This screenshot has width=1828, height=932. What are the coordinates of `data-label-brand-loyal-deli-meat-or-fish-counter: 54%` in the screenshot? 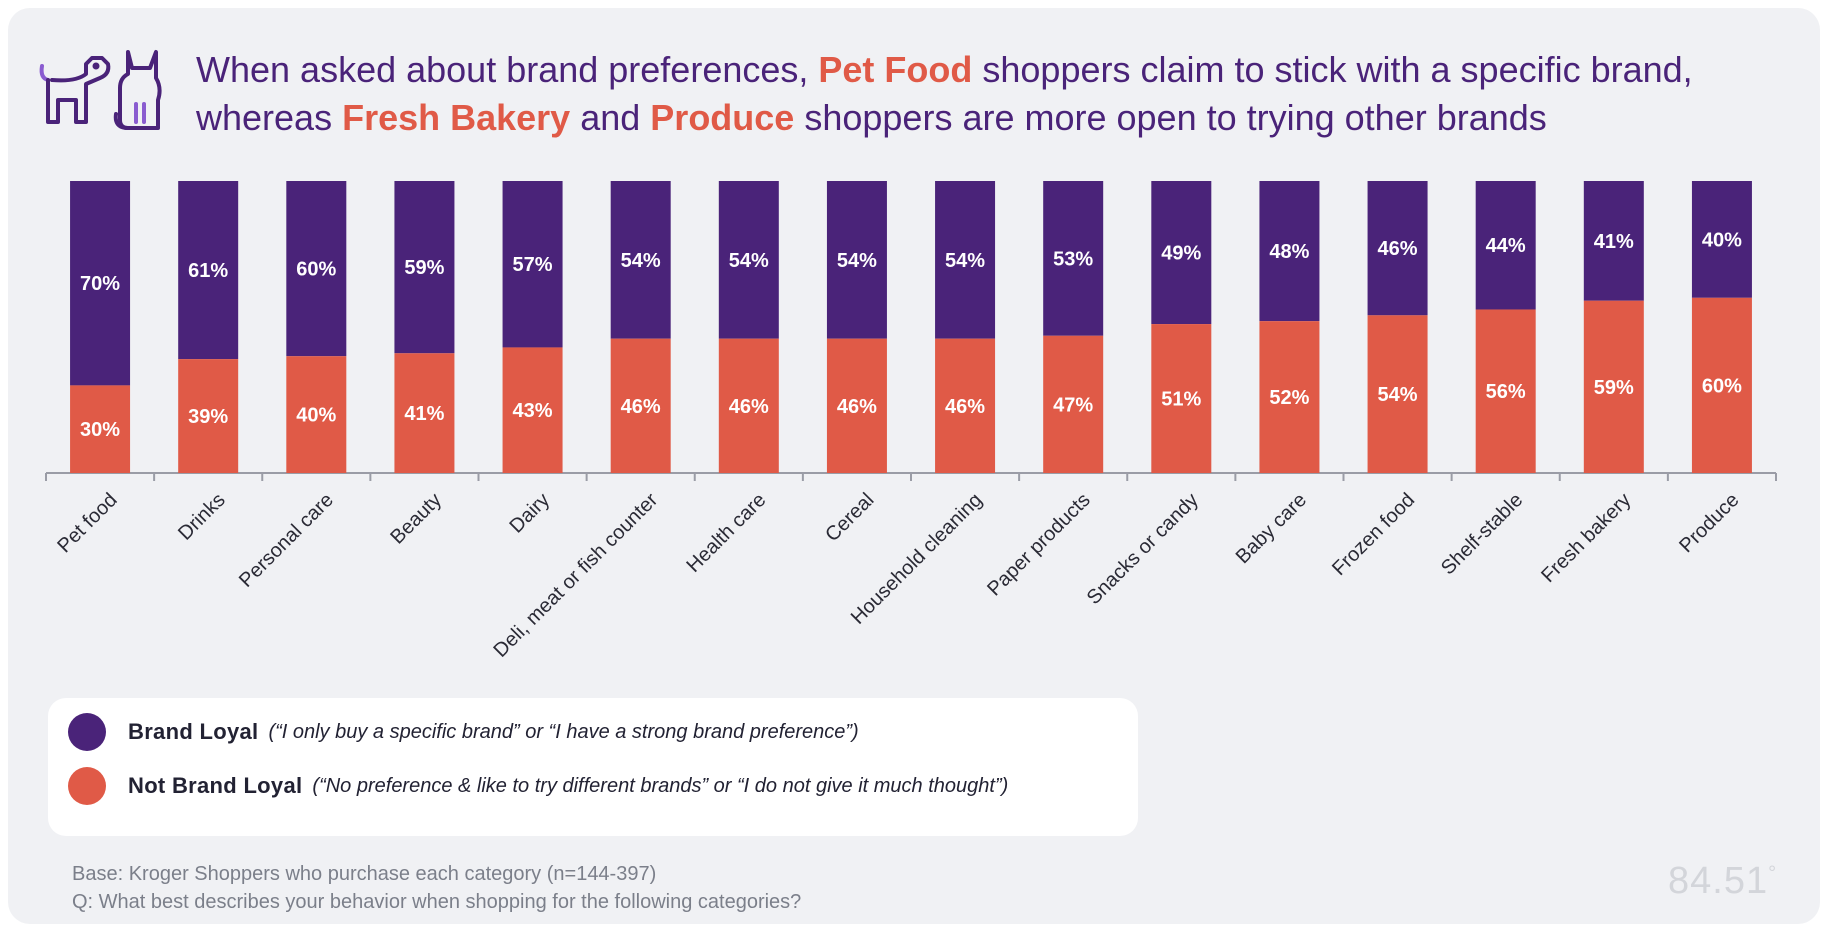 It's located at (641, 261).